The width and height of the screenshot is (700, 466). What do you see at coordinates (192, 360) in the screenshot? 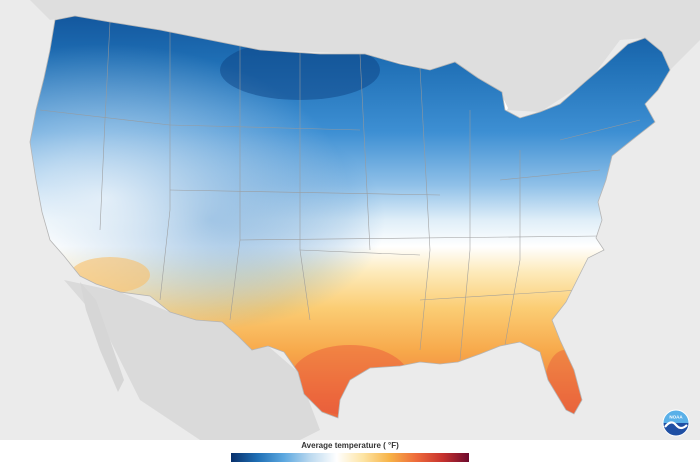
I see `mexico-land` at bounding box center [192, 360].